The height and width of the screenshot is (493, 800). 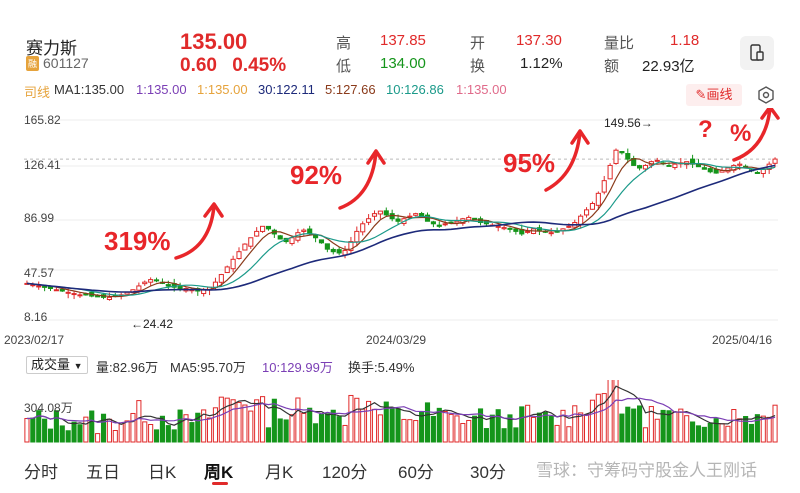 What do you see at coordinates (529, 163) in the screenshot?
I see `annotation-95: 95%` at bounding box center [529, 163].